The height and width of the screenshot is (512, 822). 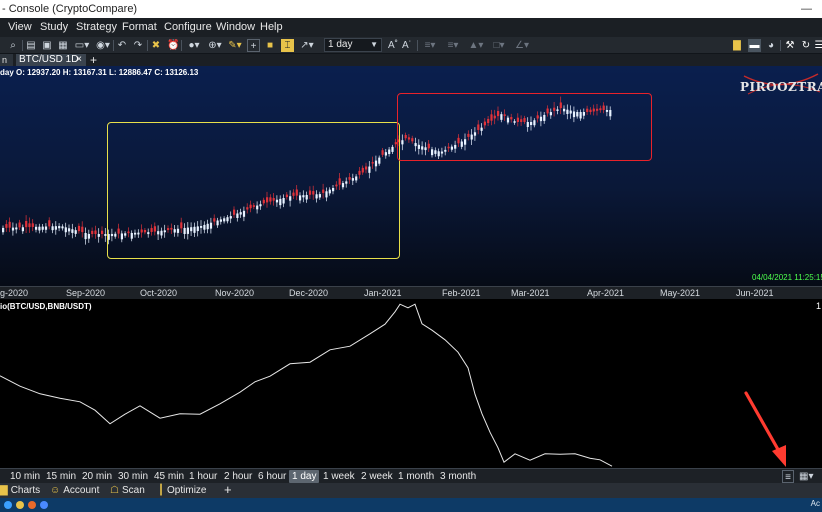 I want to click on annotation-arrow-icon, so click(x=765, y=429).